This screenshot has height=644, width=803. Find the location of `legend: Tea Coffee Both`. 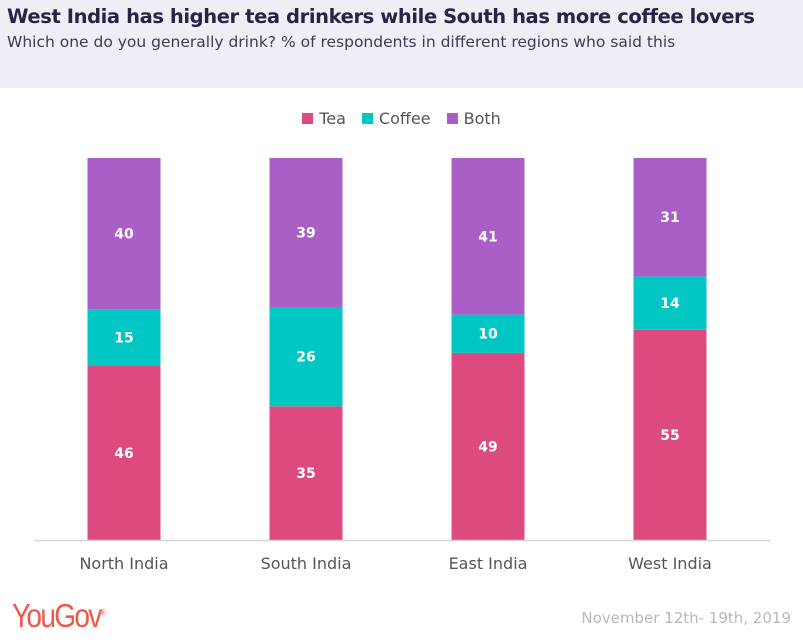

legend: Tea Coffee Both is located at coordinates (401, 118).